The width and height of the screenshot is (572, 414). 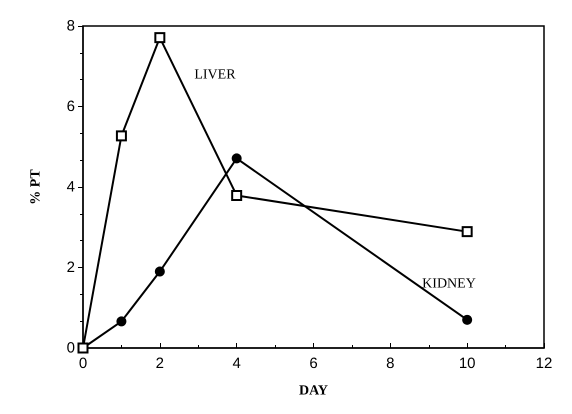 I want to click on x-axis-title: DAY, so click(x=313, y=391).